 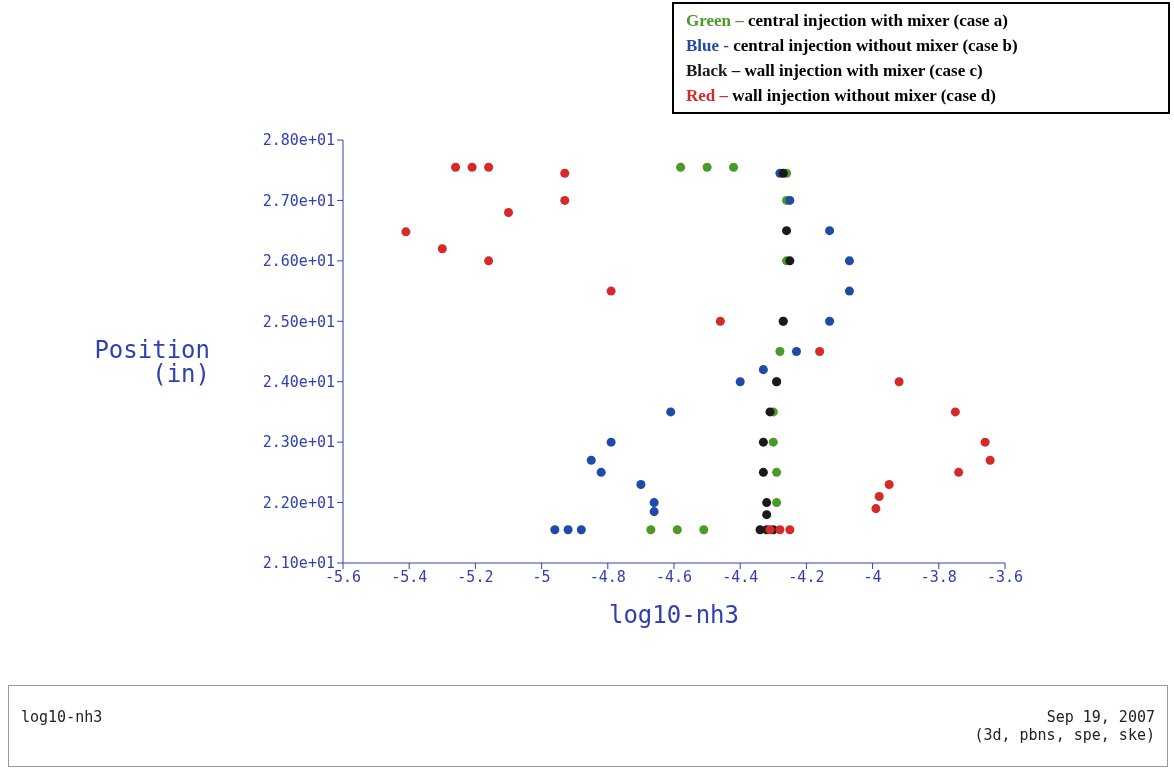 What do you see at coordinates (872, 576) in the screenshot?
I see `x-tick-label: -4` at bounding box center [872, 576].